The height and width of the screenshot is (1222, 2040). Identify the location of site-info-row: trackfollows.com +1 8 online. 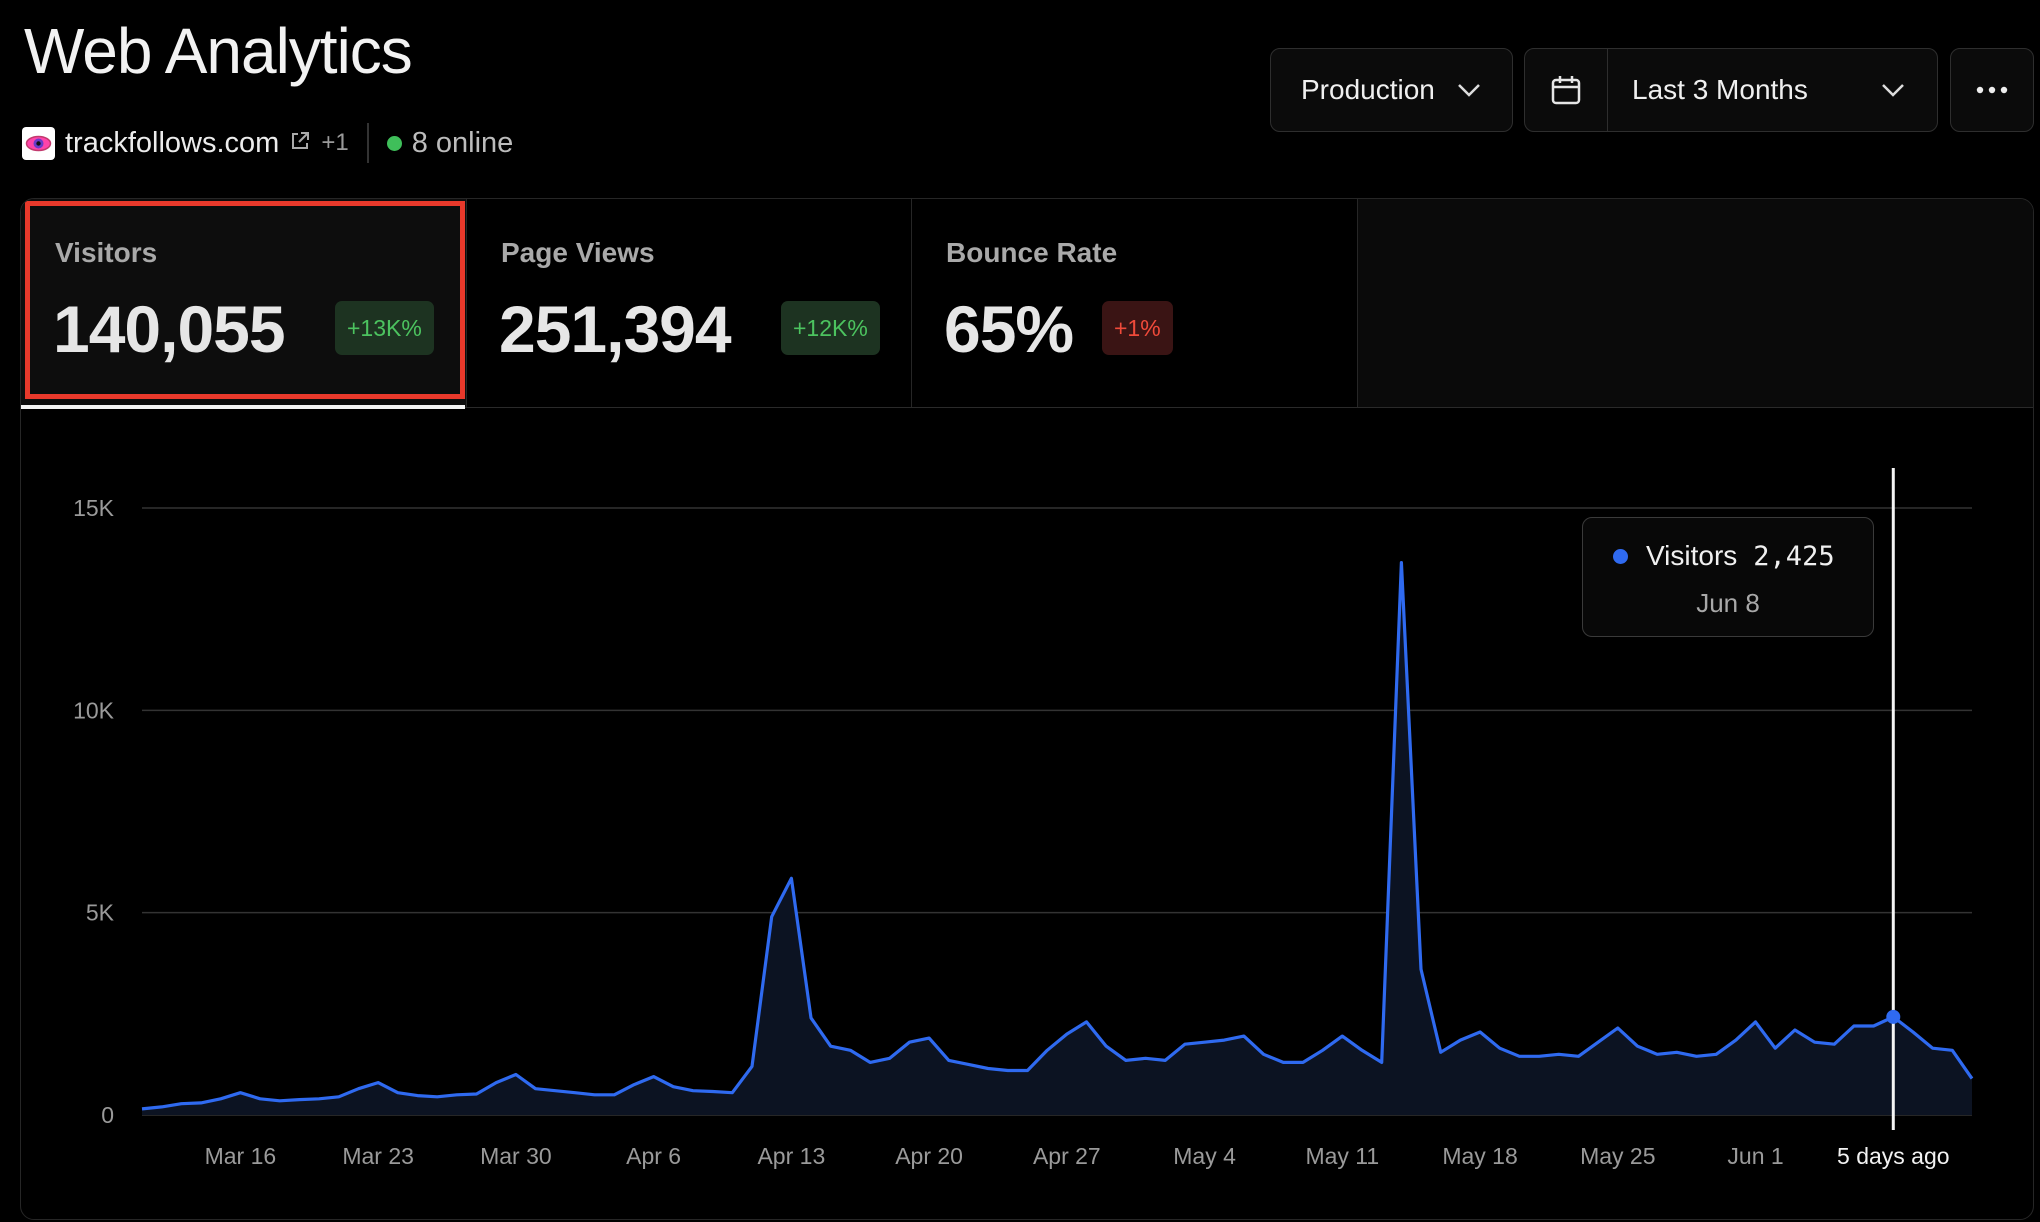
(267, 143).